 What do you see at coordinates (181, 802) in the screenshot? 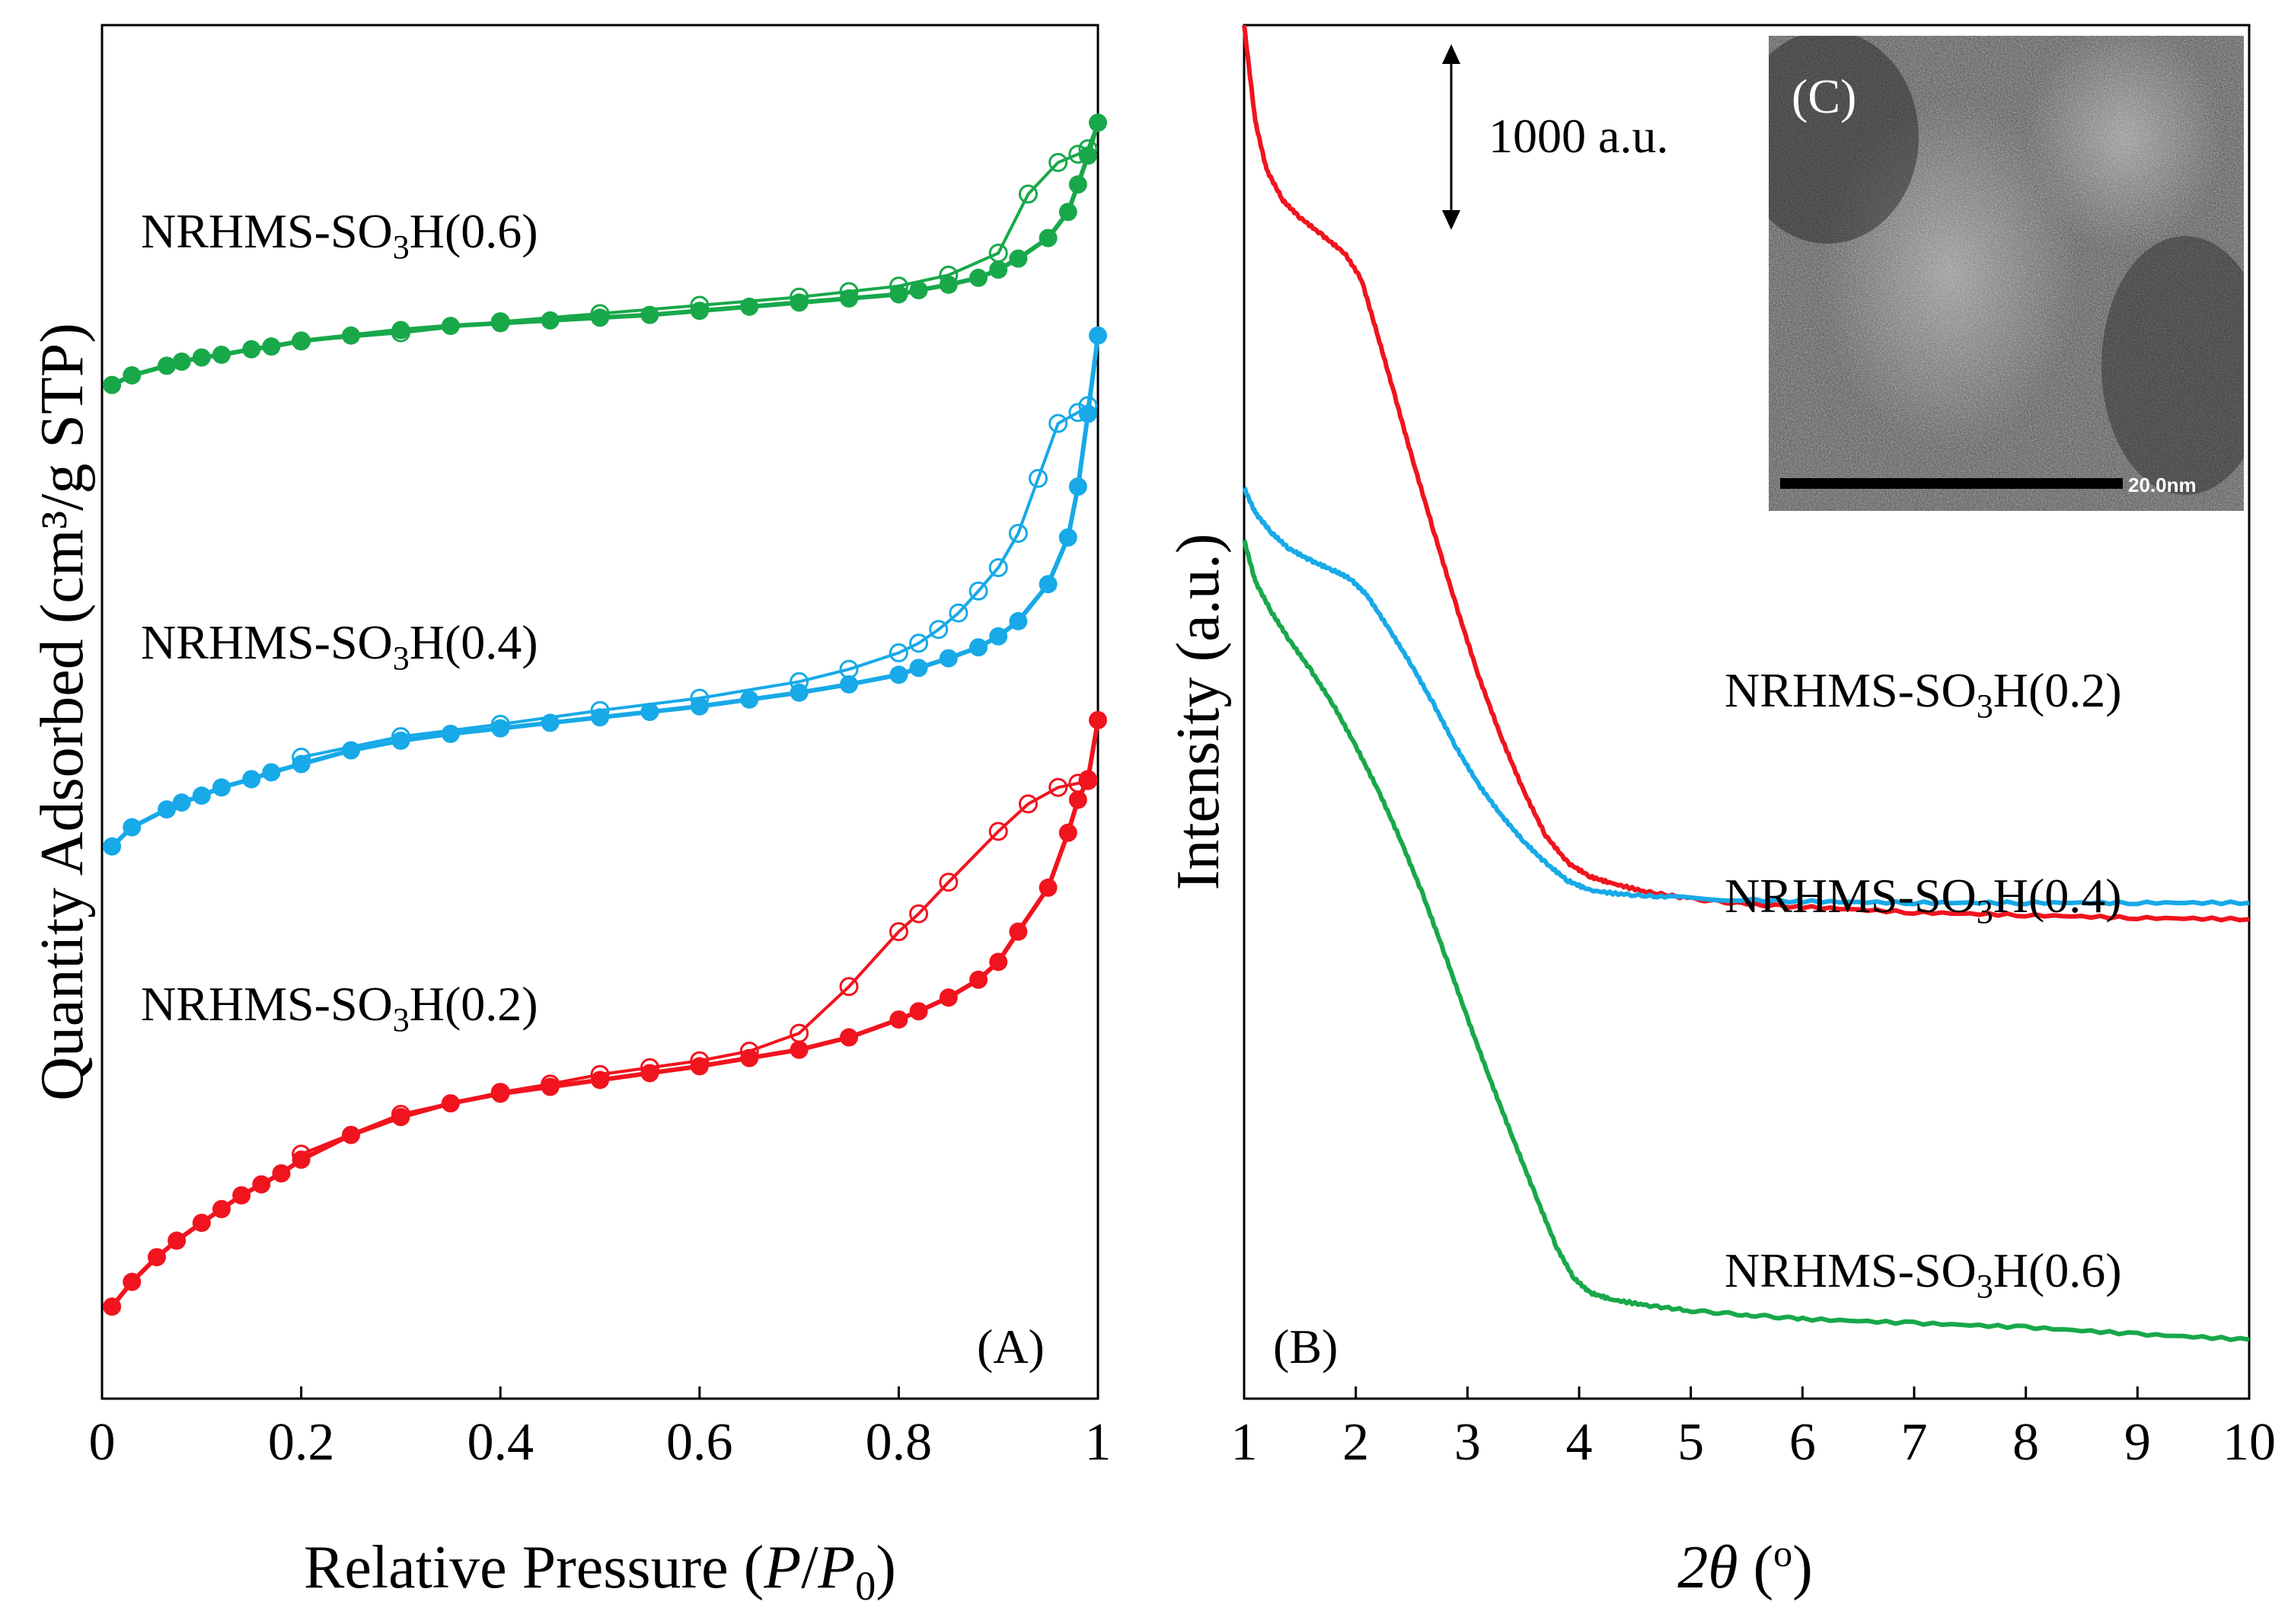
I see `adsorption-point-nrhms-so3h-0.4--3` at bounding box center [181, 802].